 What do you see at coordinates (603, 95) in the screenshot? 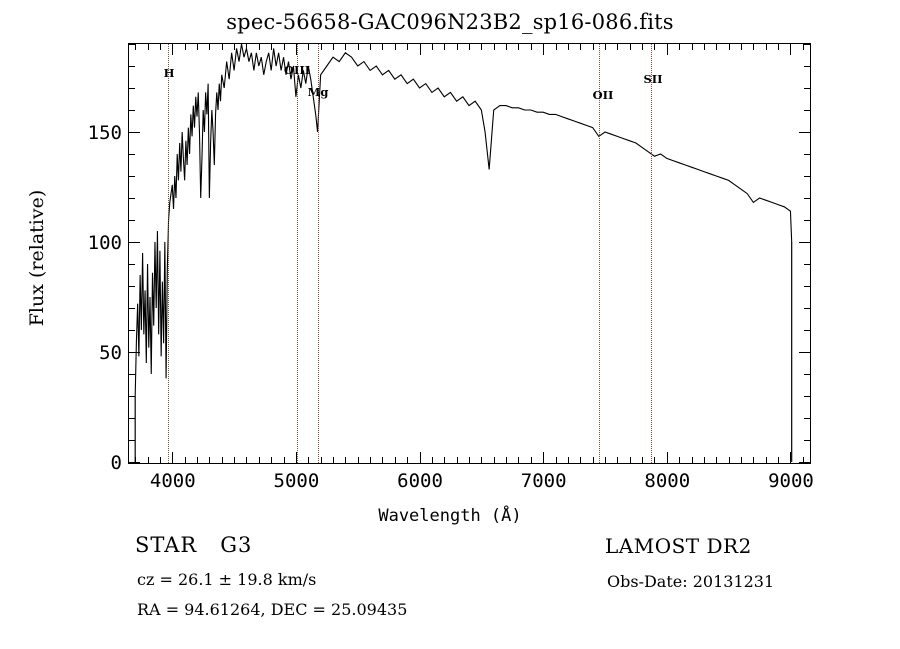
I see `line-label-oii: OII` at bounding box center [603, 95].